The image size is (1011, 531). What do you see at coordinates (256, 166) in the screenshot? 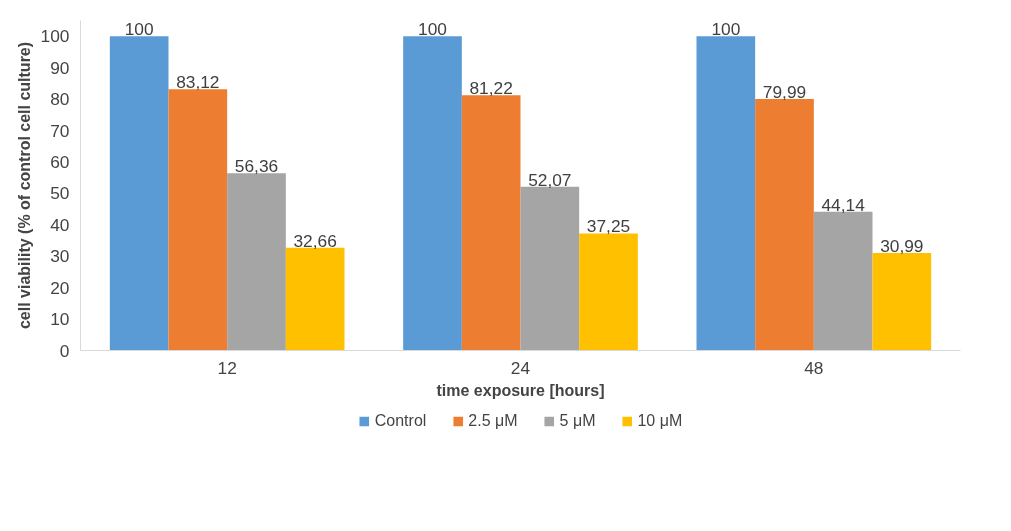
I see `data-label: 56,36` at bounding box center [256, 166].